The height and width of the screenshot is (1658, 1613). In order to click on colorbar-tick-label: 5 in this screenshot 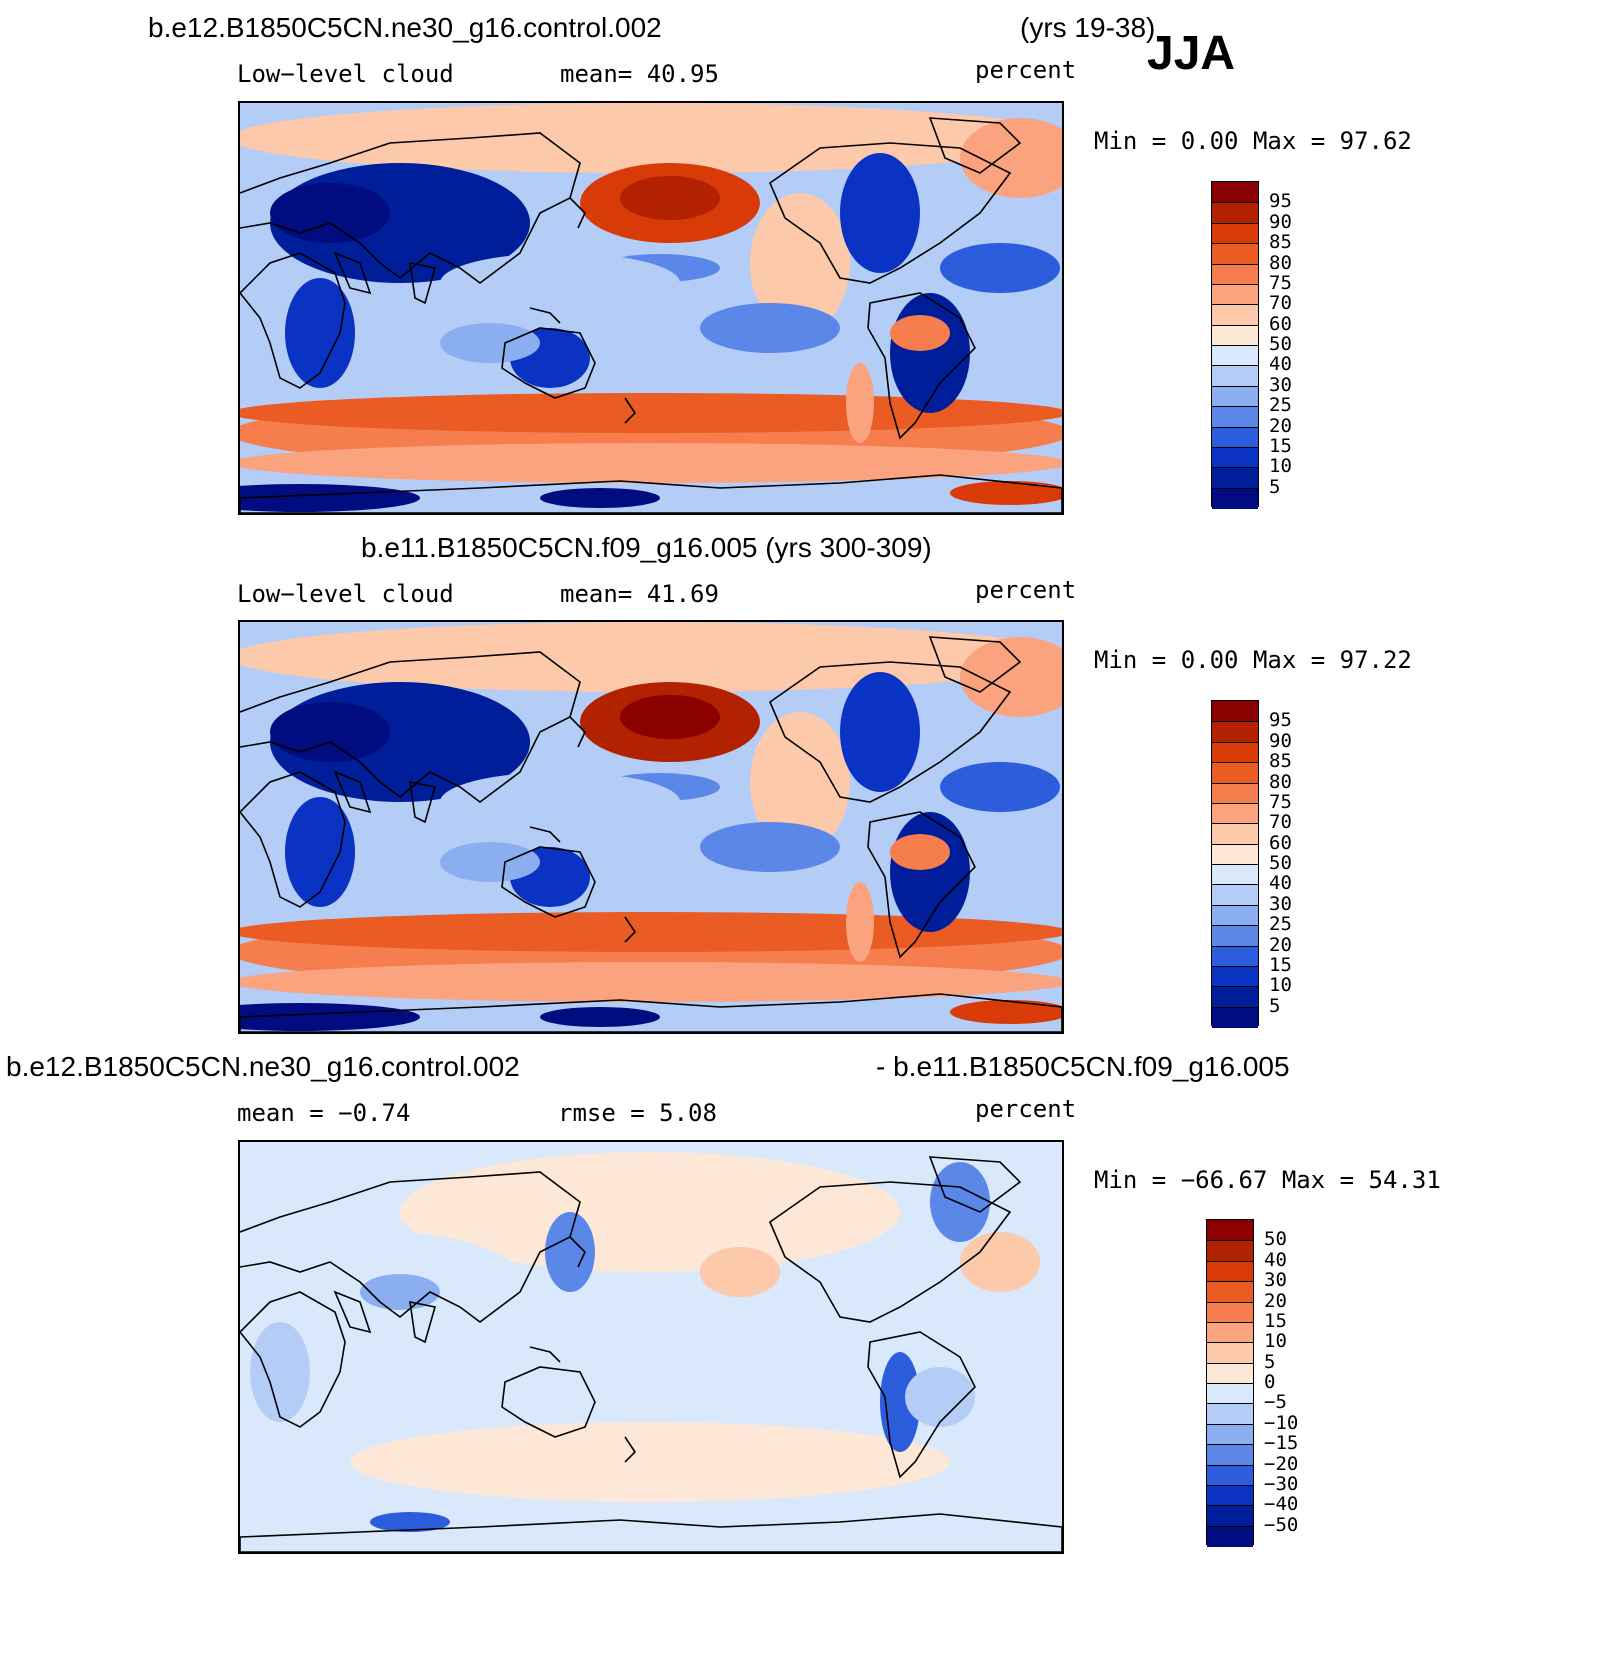, I will do `click(1275, 486)`.